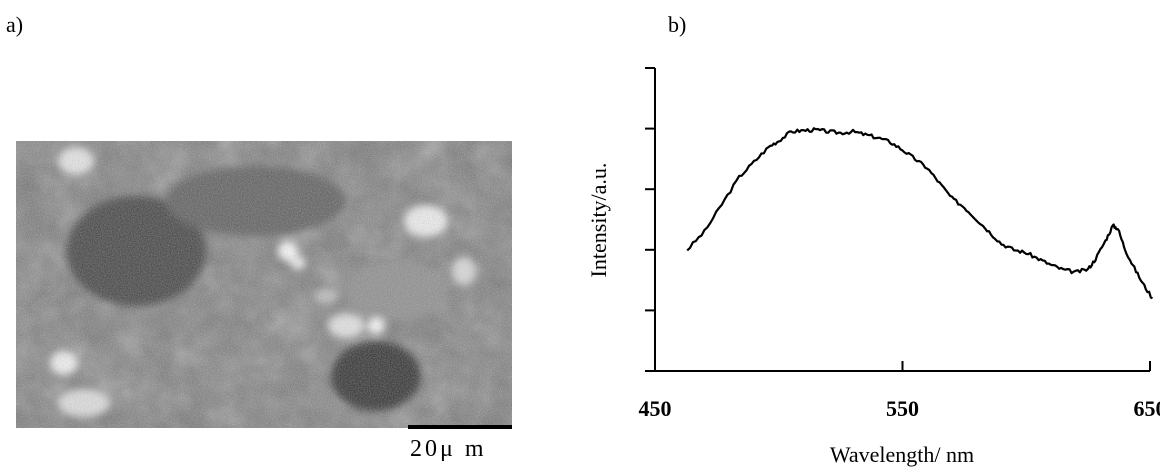  Describe the element at coordinates (677, 24) in the screenshot. I see `panel-b-label: b)` at that location.